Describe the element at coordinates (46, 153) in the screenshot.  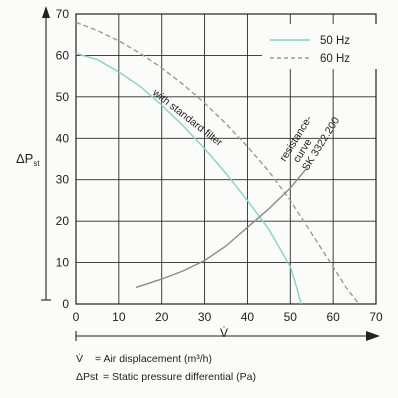
I see `y-axis-arrow` at that location.